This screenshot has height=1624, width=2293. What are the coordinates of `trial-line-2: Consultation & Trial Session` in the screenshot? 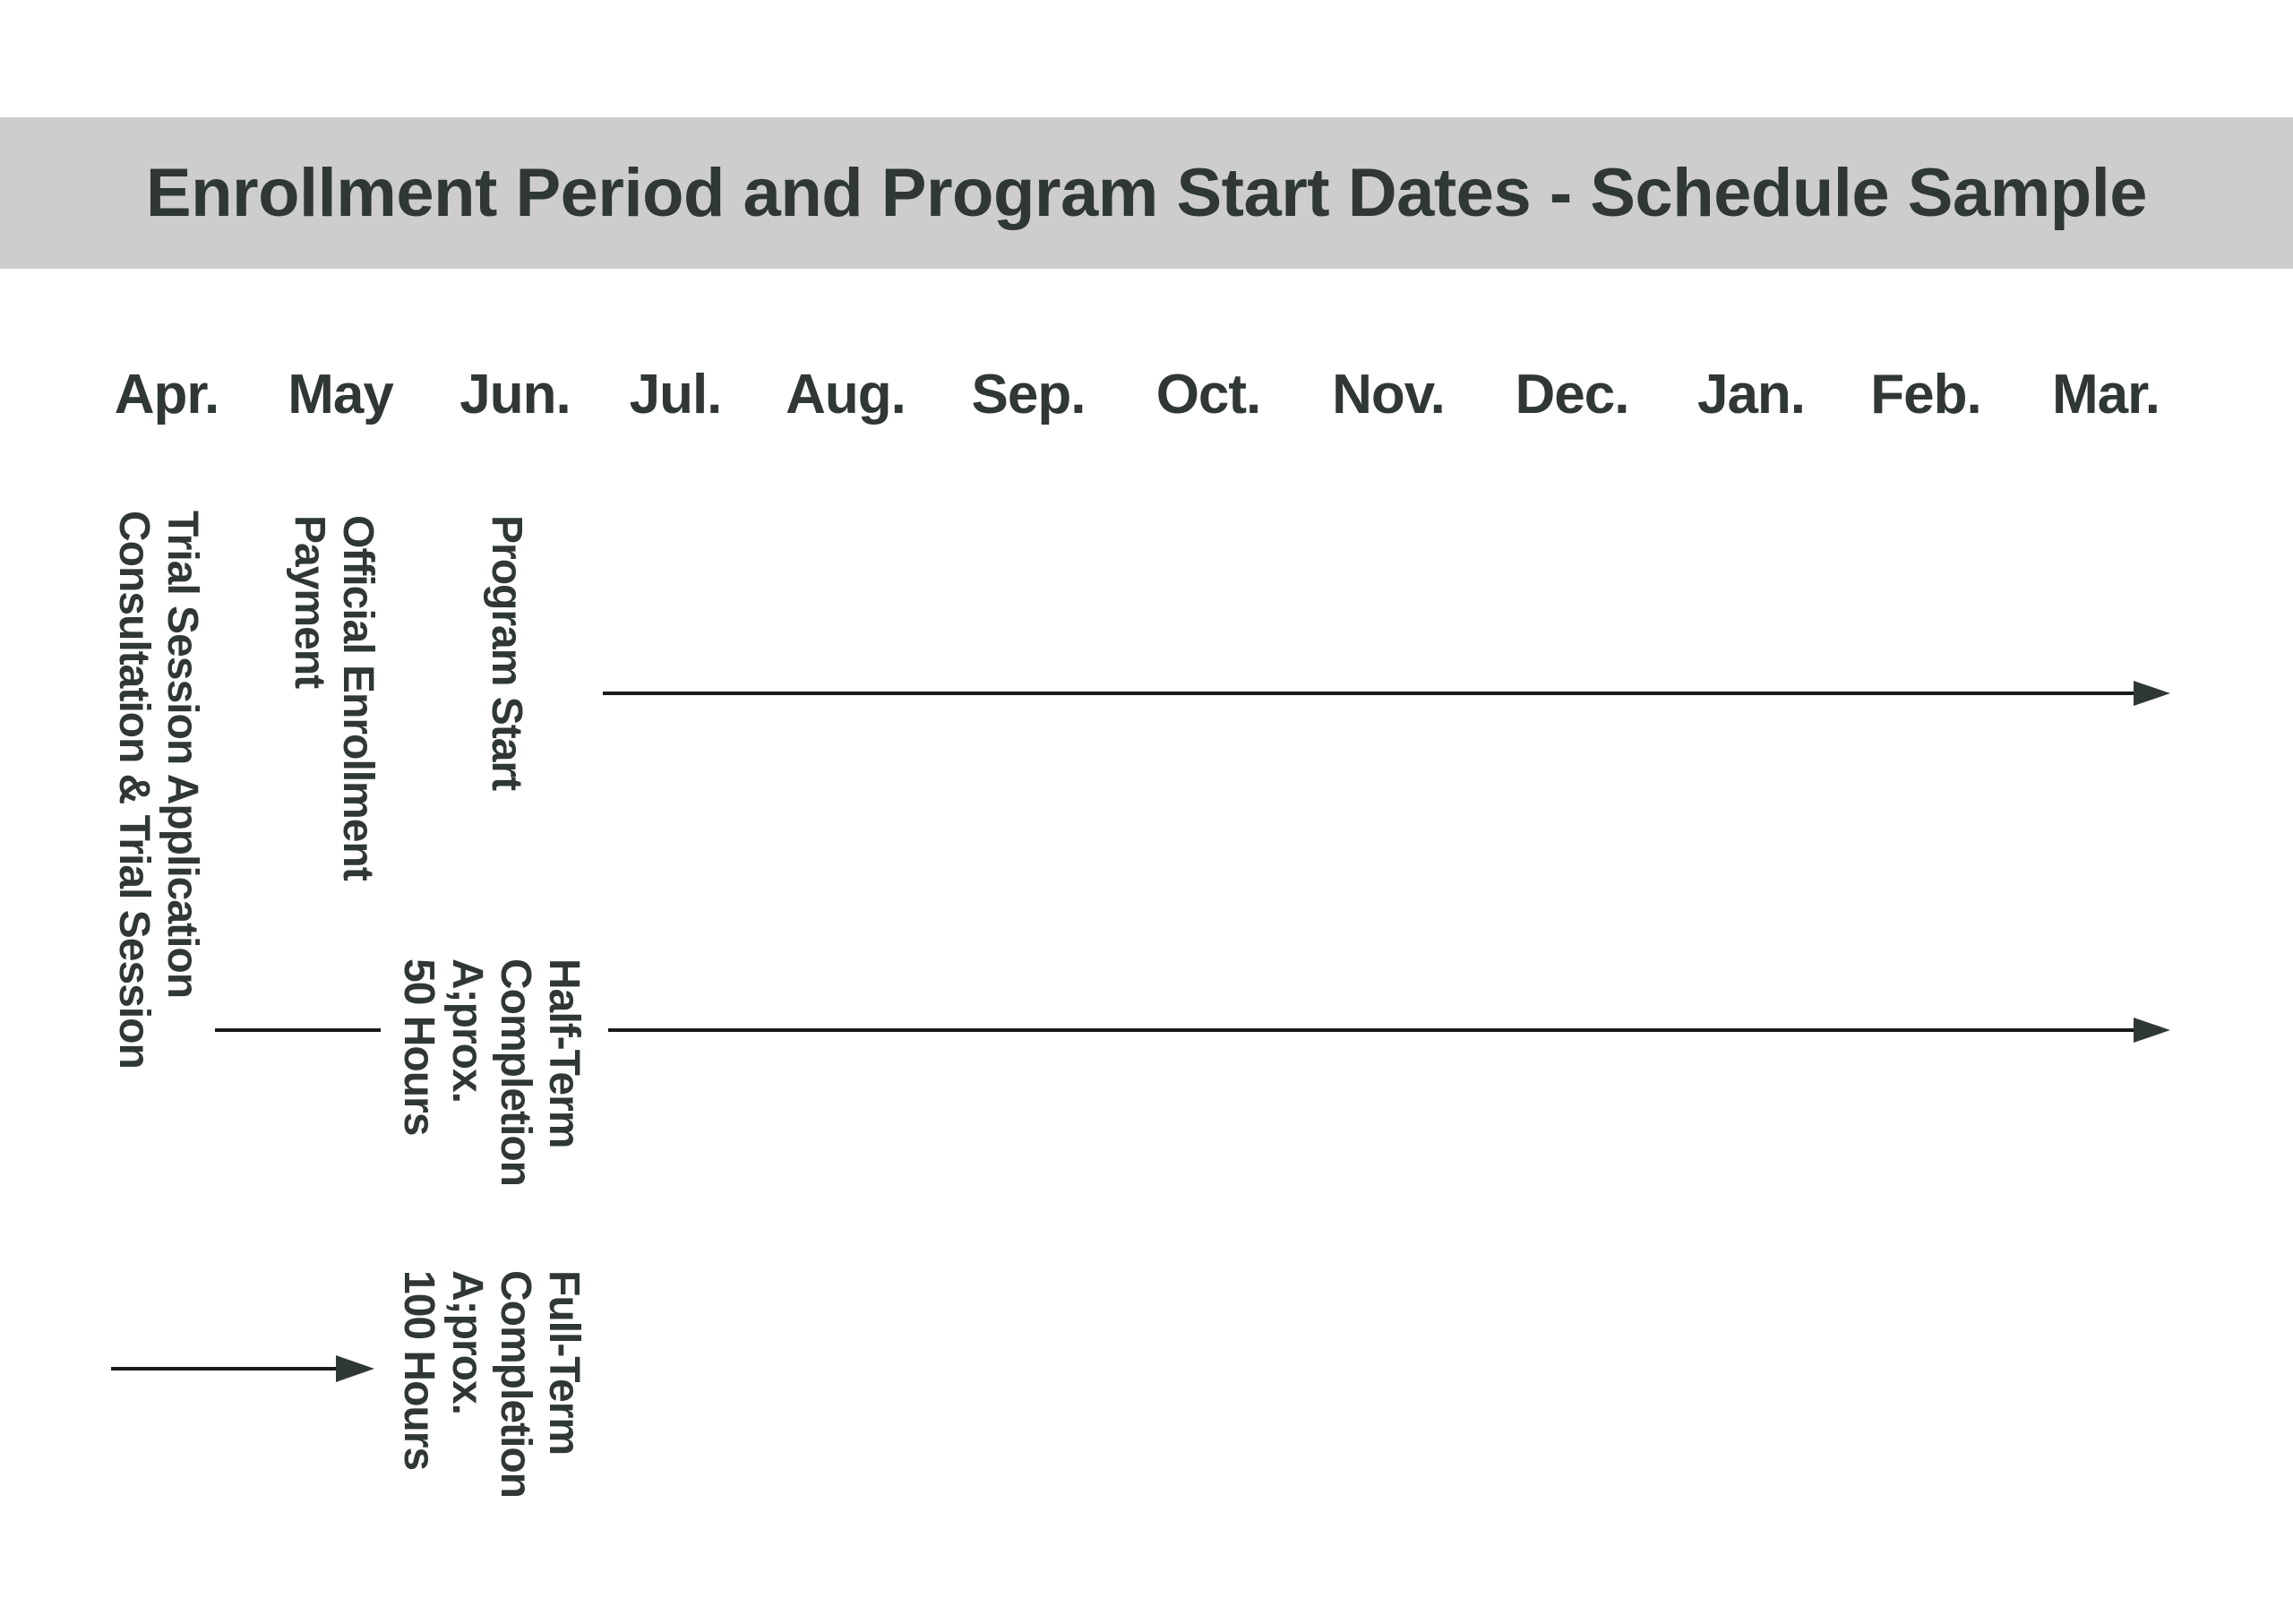 It's located at (134, 790).